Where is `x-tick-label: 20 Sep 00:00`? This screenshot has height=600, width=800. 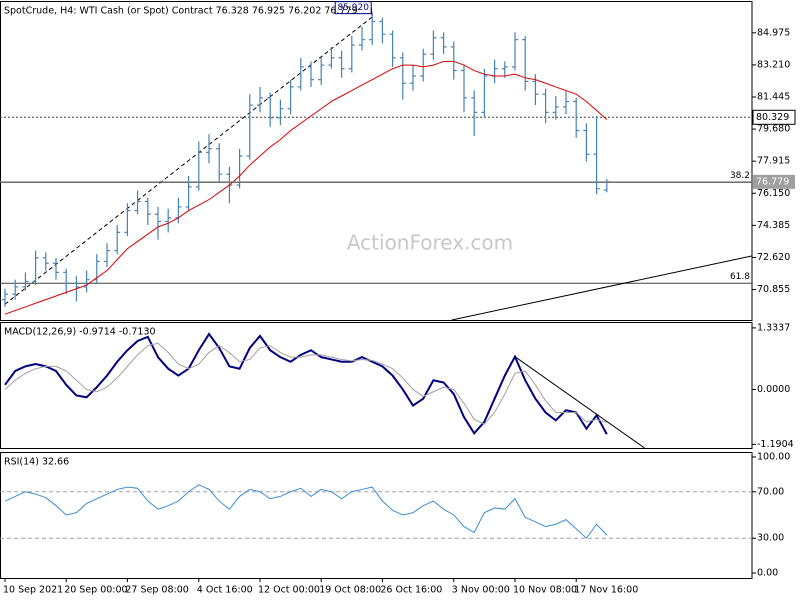
x-tick-label: 20 Sep 00:00 is located at coordinates (95, 590).